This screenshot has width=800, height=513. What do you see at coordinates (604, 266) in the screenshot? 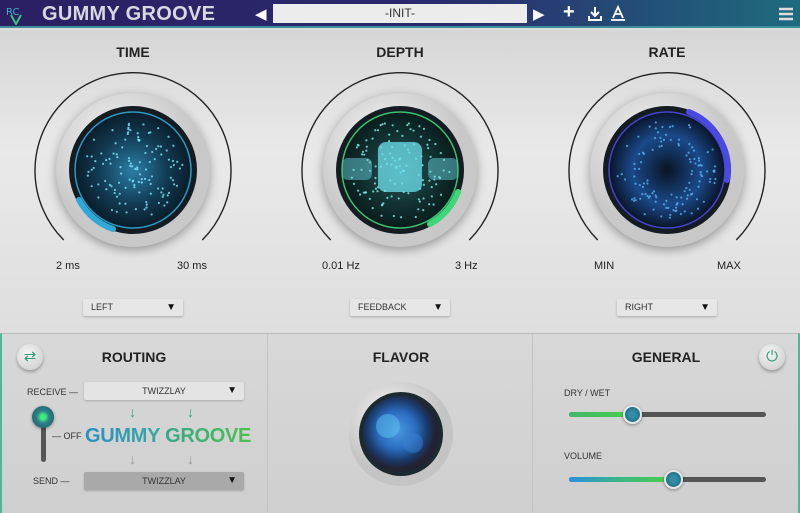
I see `rate-min-label: MIN` at bounding box center [604, 266].